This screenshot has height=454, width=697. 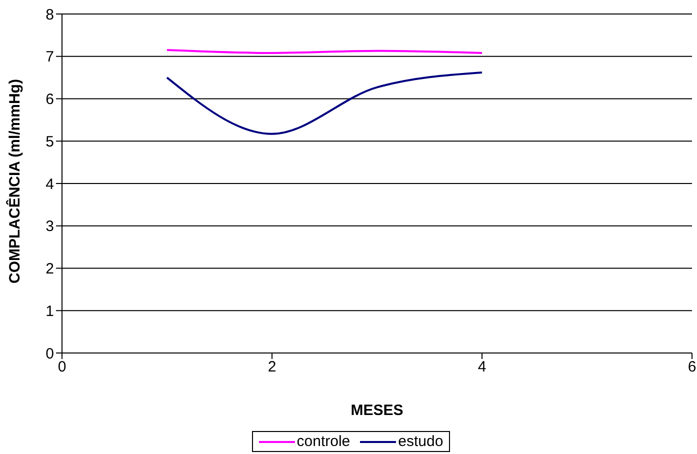 I want to click on y-tick-label: 5, so click(x=50, y=141).